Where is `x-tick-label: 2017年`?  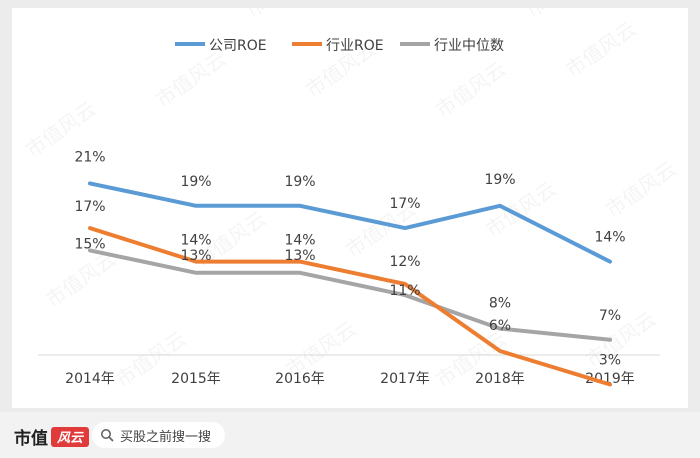 x-tick-label: 2017年 is located at coordinates (405, 379).